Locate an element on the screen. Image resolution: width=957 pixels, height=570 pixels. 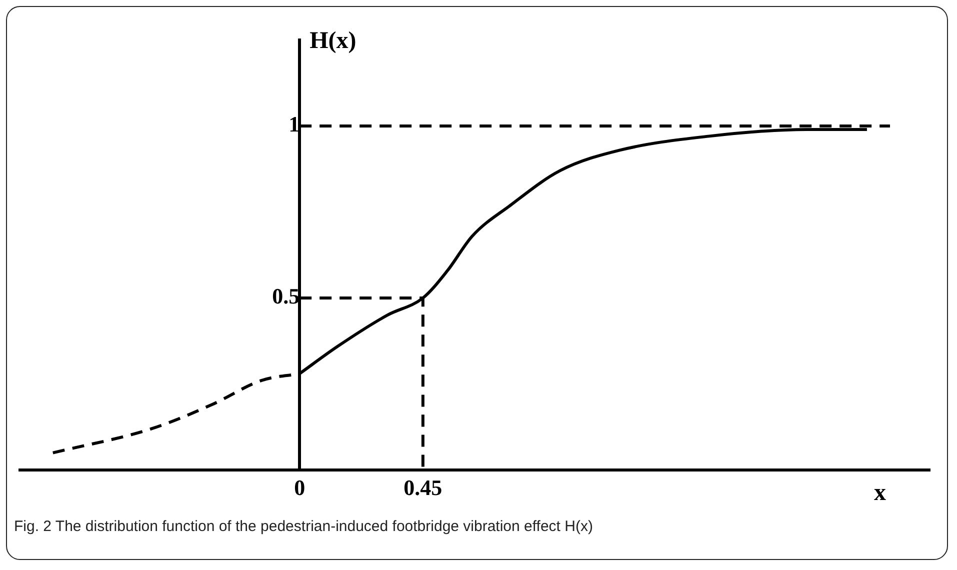
y-tick-label: 1 is located at coordinates (294, 124).